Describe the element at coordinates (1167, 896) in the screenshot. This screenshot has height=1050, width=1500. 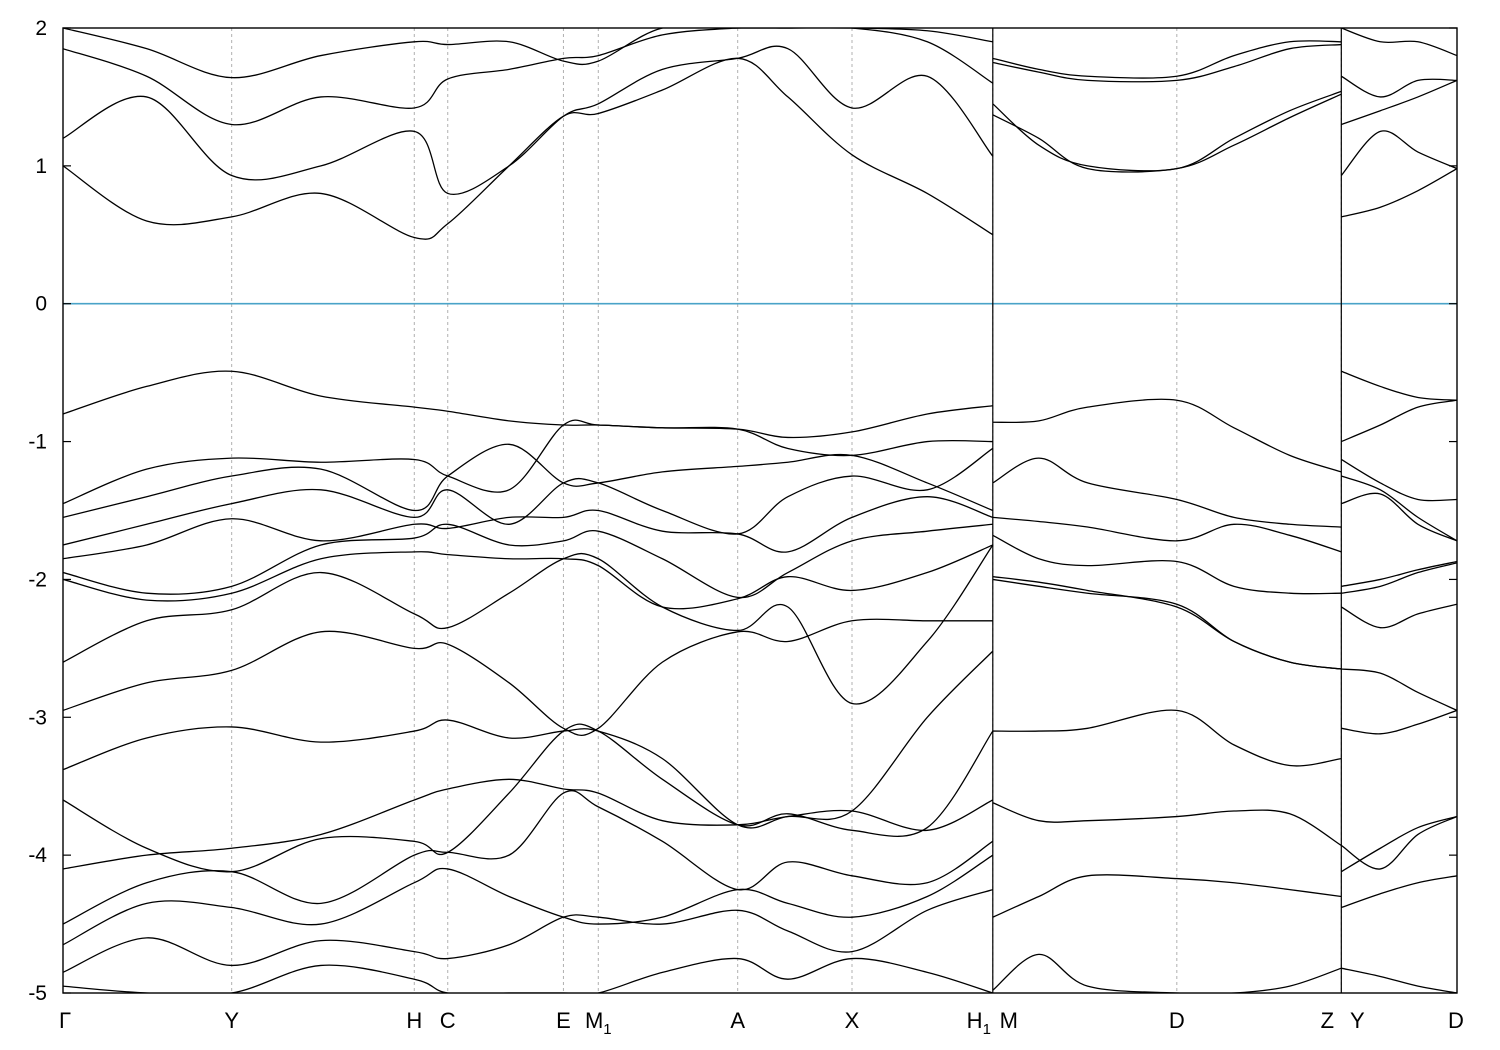
I see `band-line-seg1-b1` at that location.